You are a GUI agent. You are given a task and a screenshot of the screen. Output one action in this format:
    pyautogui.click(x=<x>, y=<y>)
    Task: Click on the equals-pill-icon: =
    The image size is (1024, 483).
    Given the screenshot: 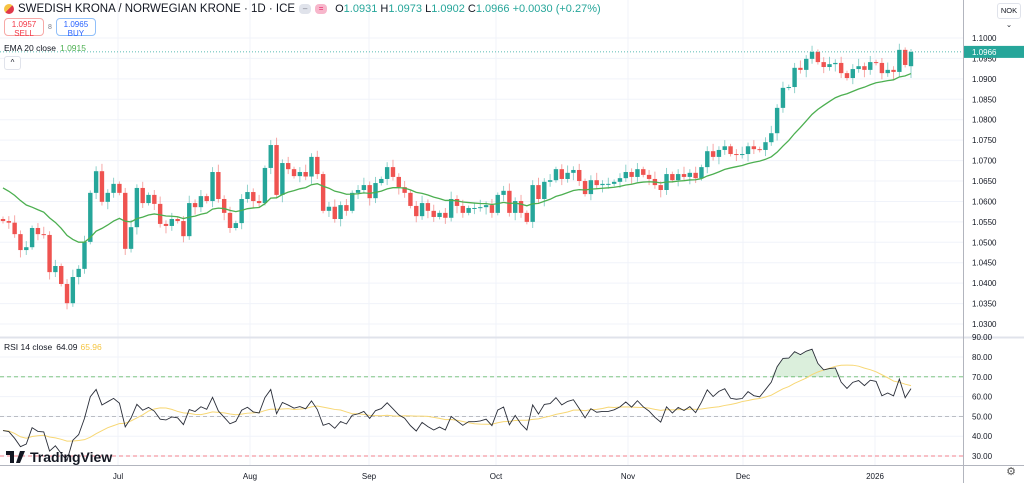 What is the action you would take?
    pyautogui.click(x=321, y=9)
    